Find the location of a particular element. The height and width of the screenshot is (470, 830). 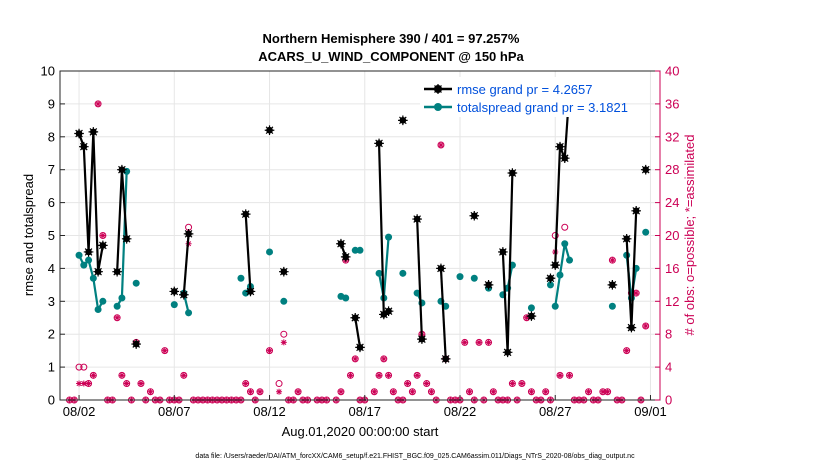

left-tick-label: 2 is located at coordinates (51, 334).